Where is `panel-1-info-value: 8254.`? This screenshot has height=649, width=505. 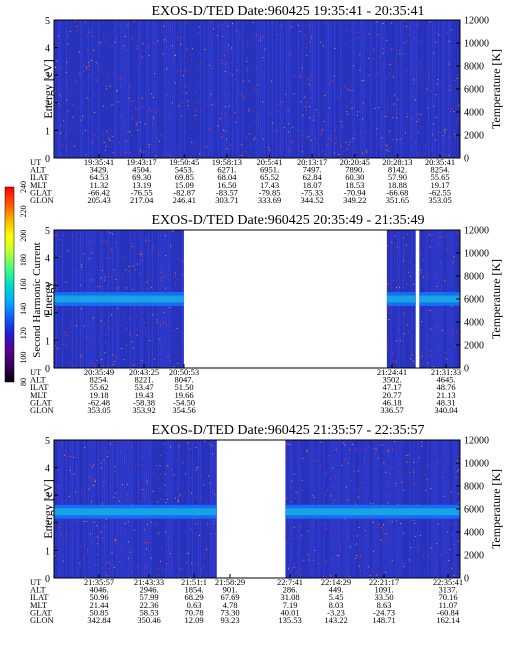 panel-1-info-value: 8254. is located at coordinates (439, 170).